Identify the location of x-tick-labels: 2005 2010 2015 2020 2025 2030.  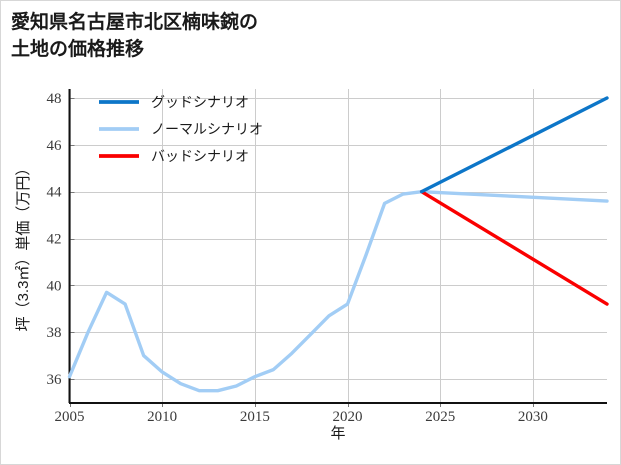
(301, 417).